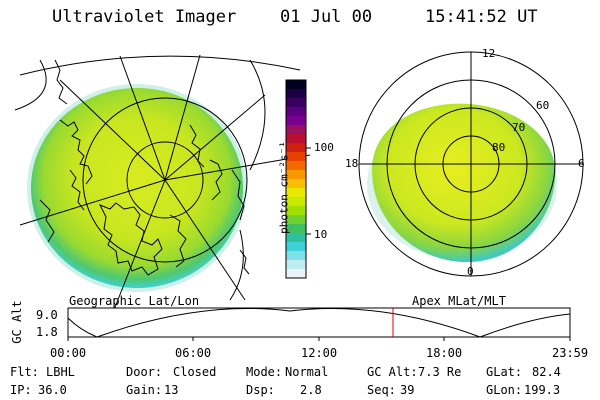 The height and width of the screenshot is (400, 600). I want to click on status-dsp-value: 2.8, so click(311, 390).